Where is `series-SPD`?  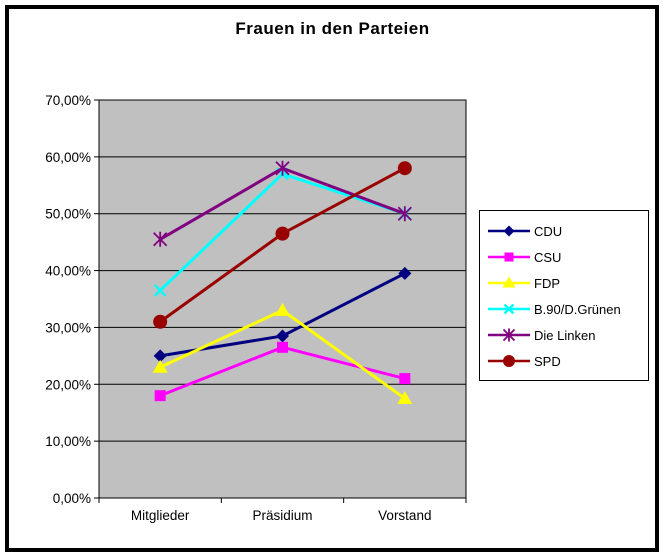 series-SPD is located at coordinates (282, 245).